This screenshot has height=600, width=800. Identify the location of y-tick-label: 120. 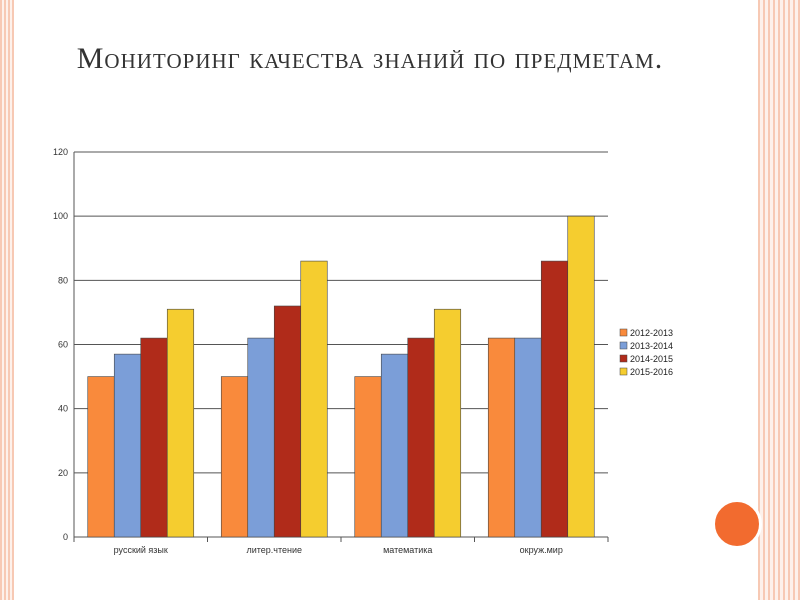
(60, 152).